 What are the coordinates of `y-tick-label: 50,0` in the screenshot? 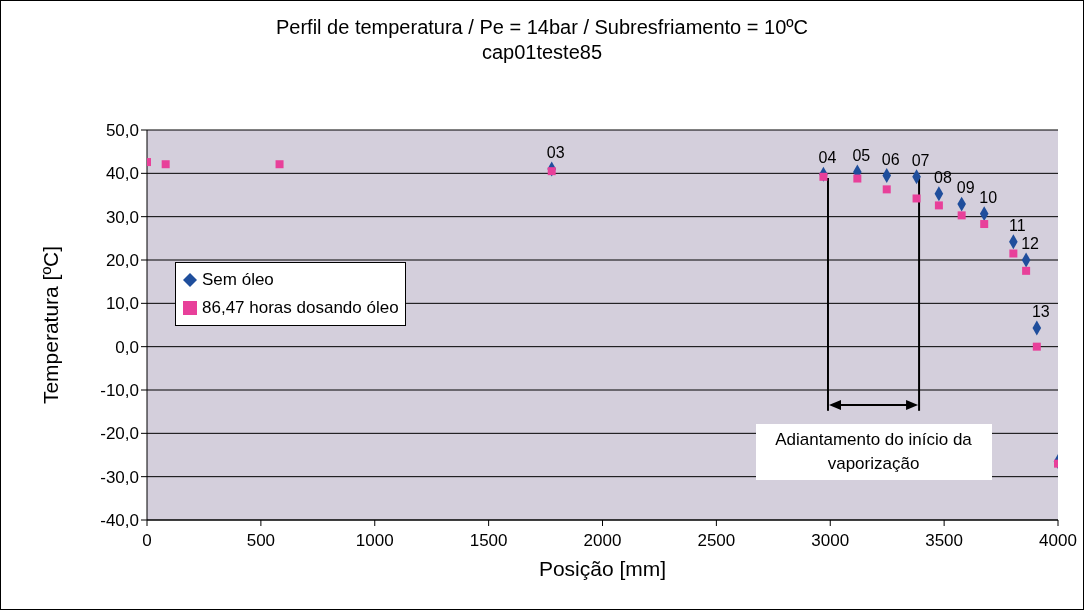 It's located at (122, 131).